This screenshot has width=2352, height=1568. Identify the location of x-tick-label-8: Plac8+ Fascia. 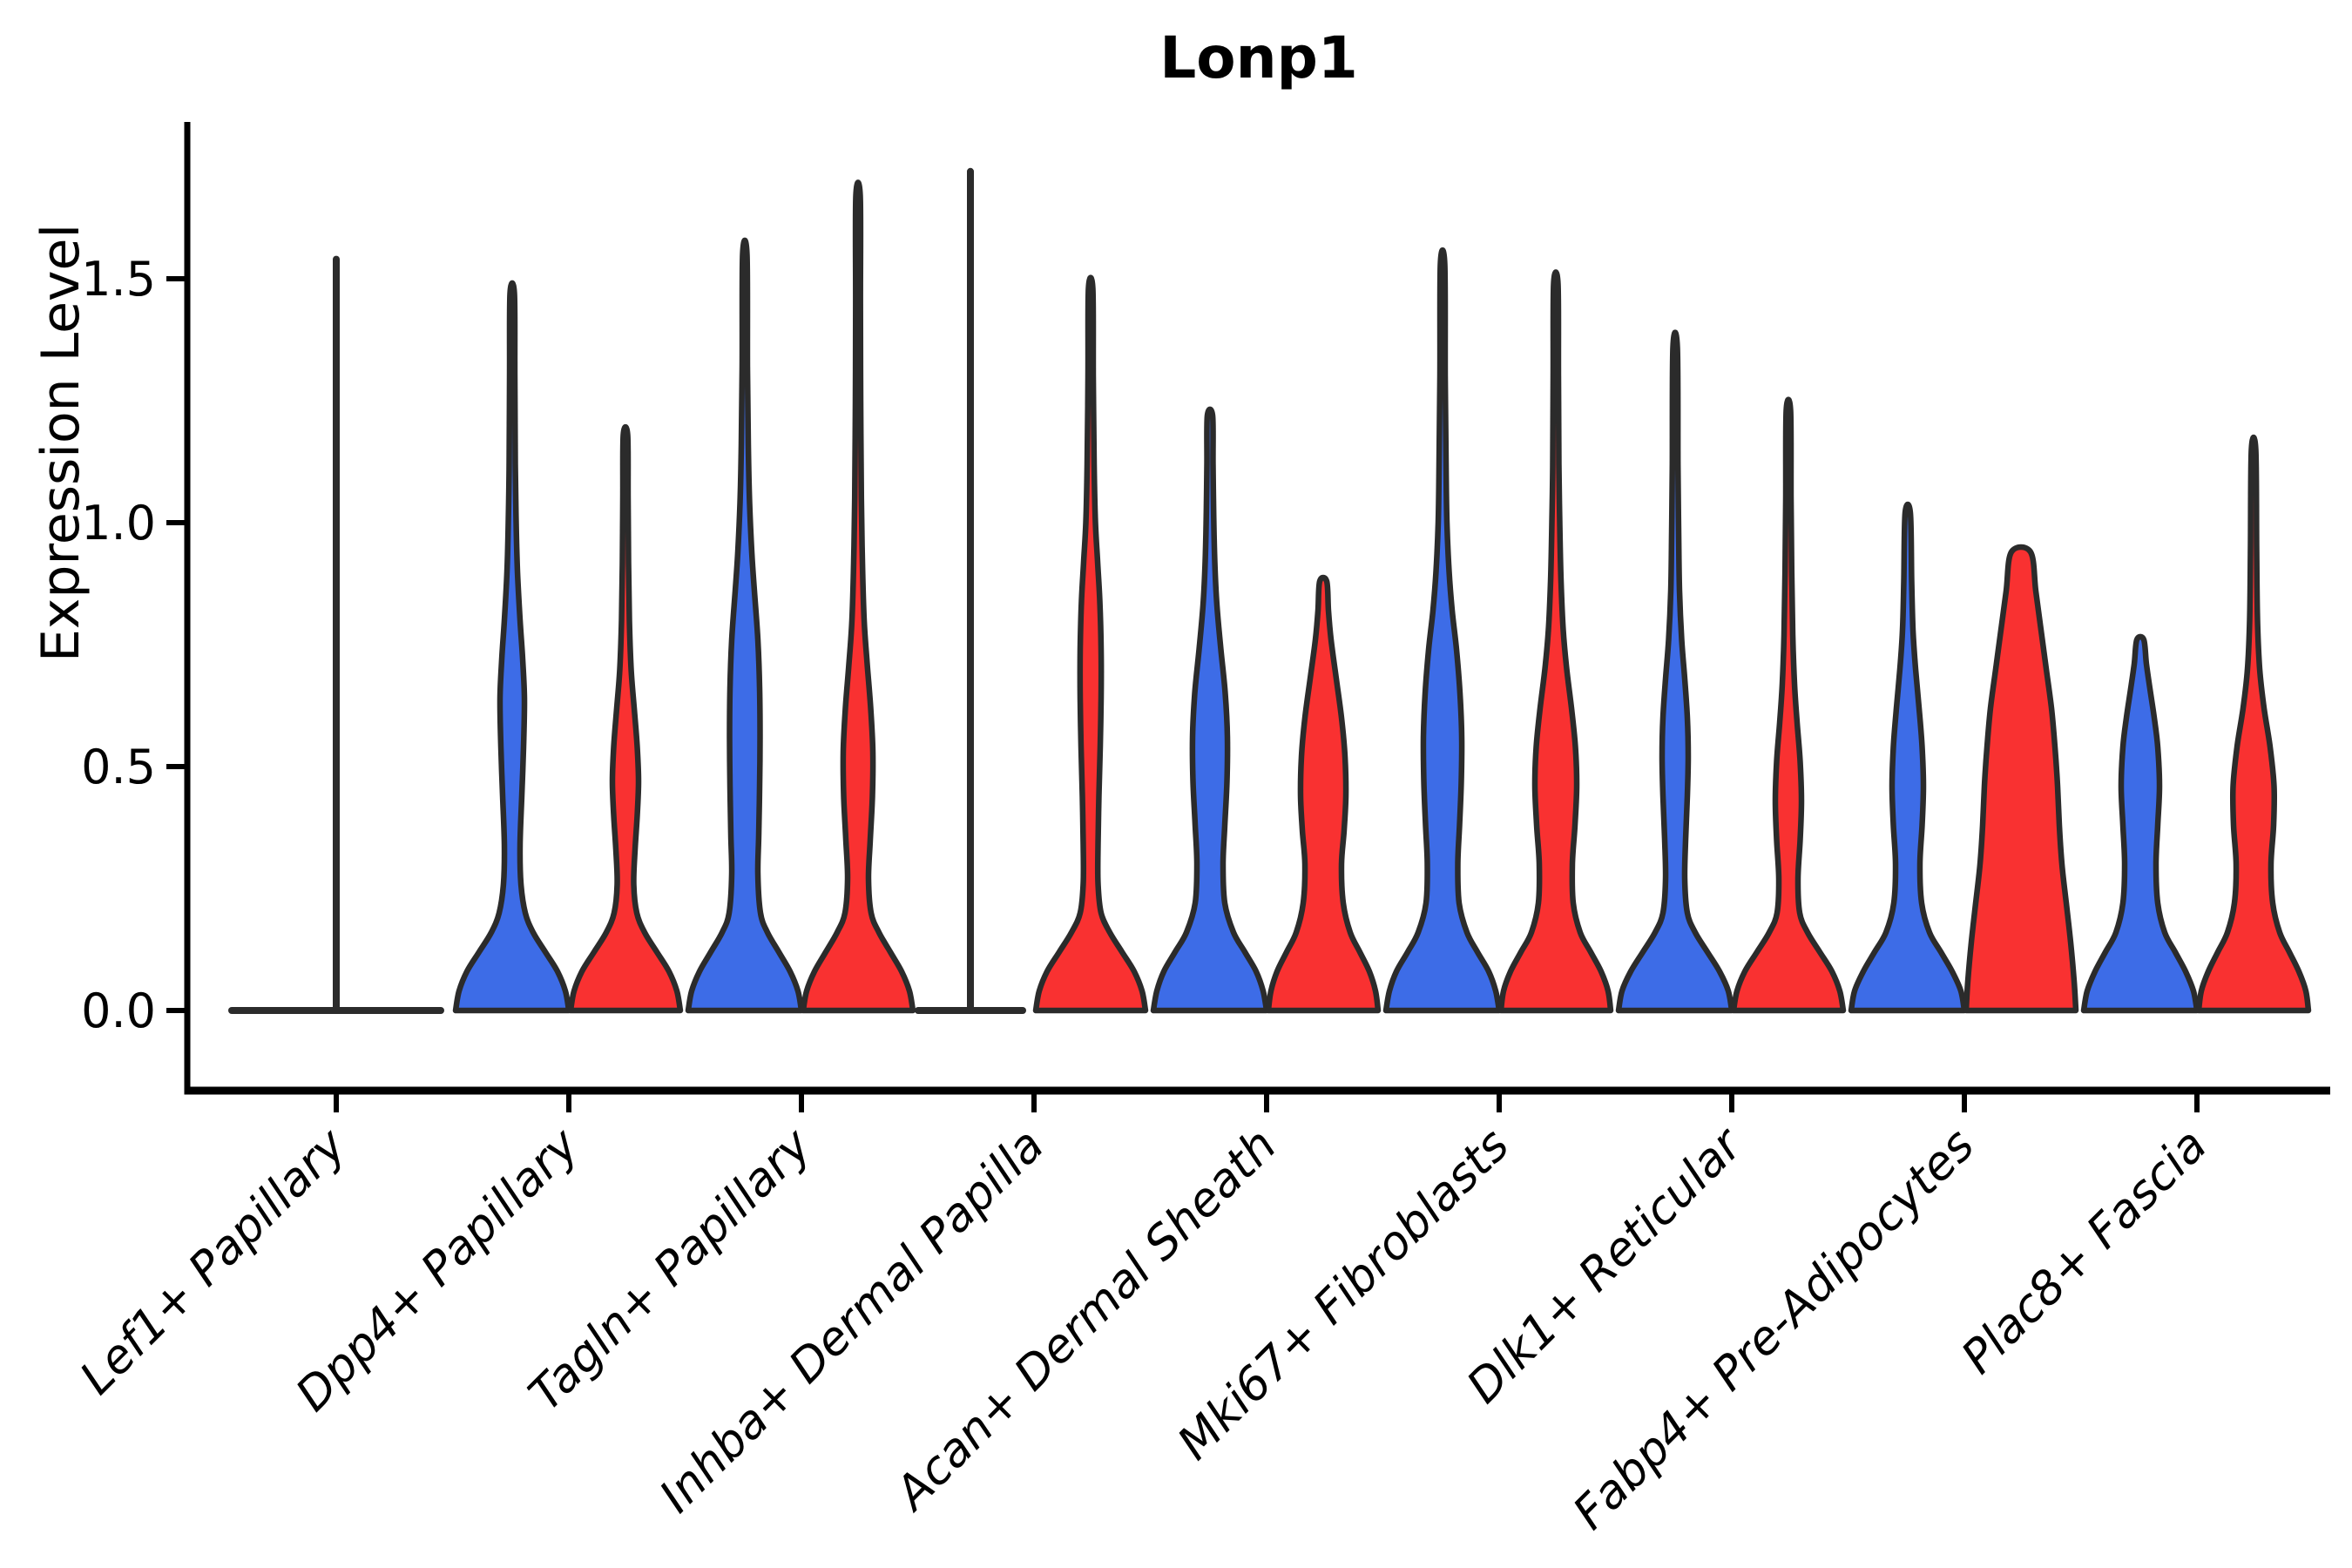
(2084, 1251).